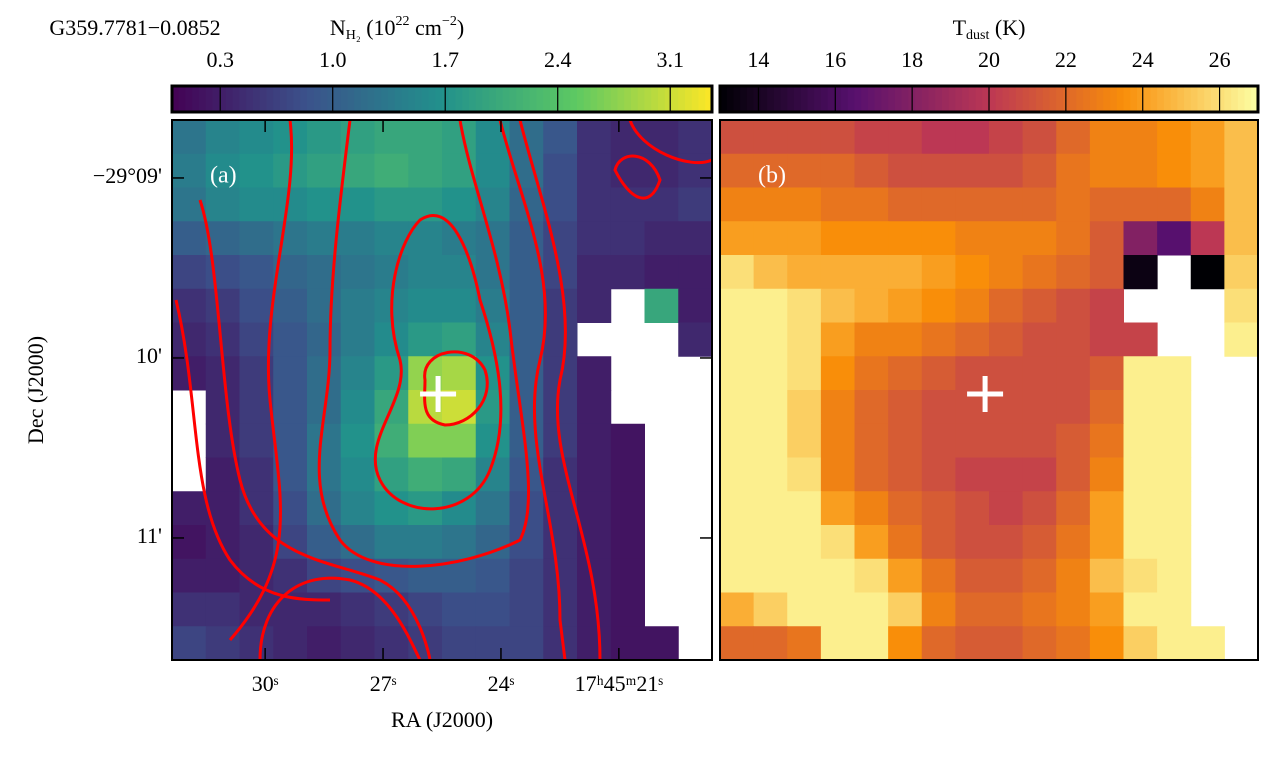  I want to click on label-part: T, so click(960, 27).